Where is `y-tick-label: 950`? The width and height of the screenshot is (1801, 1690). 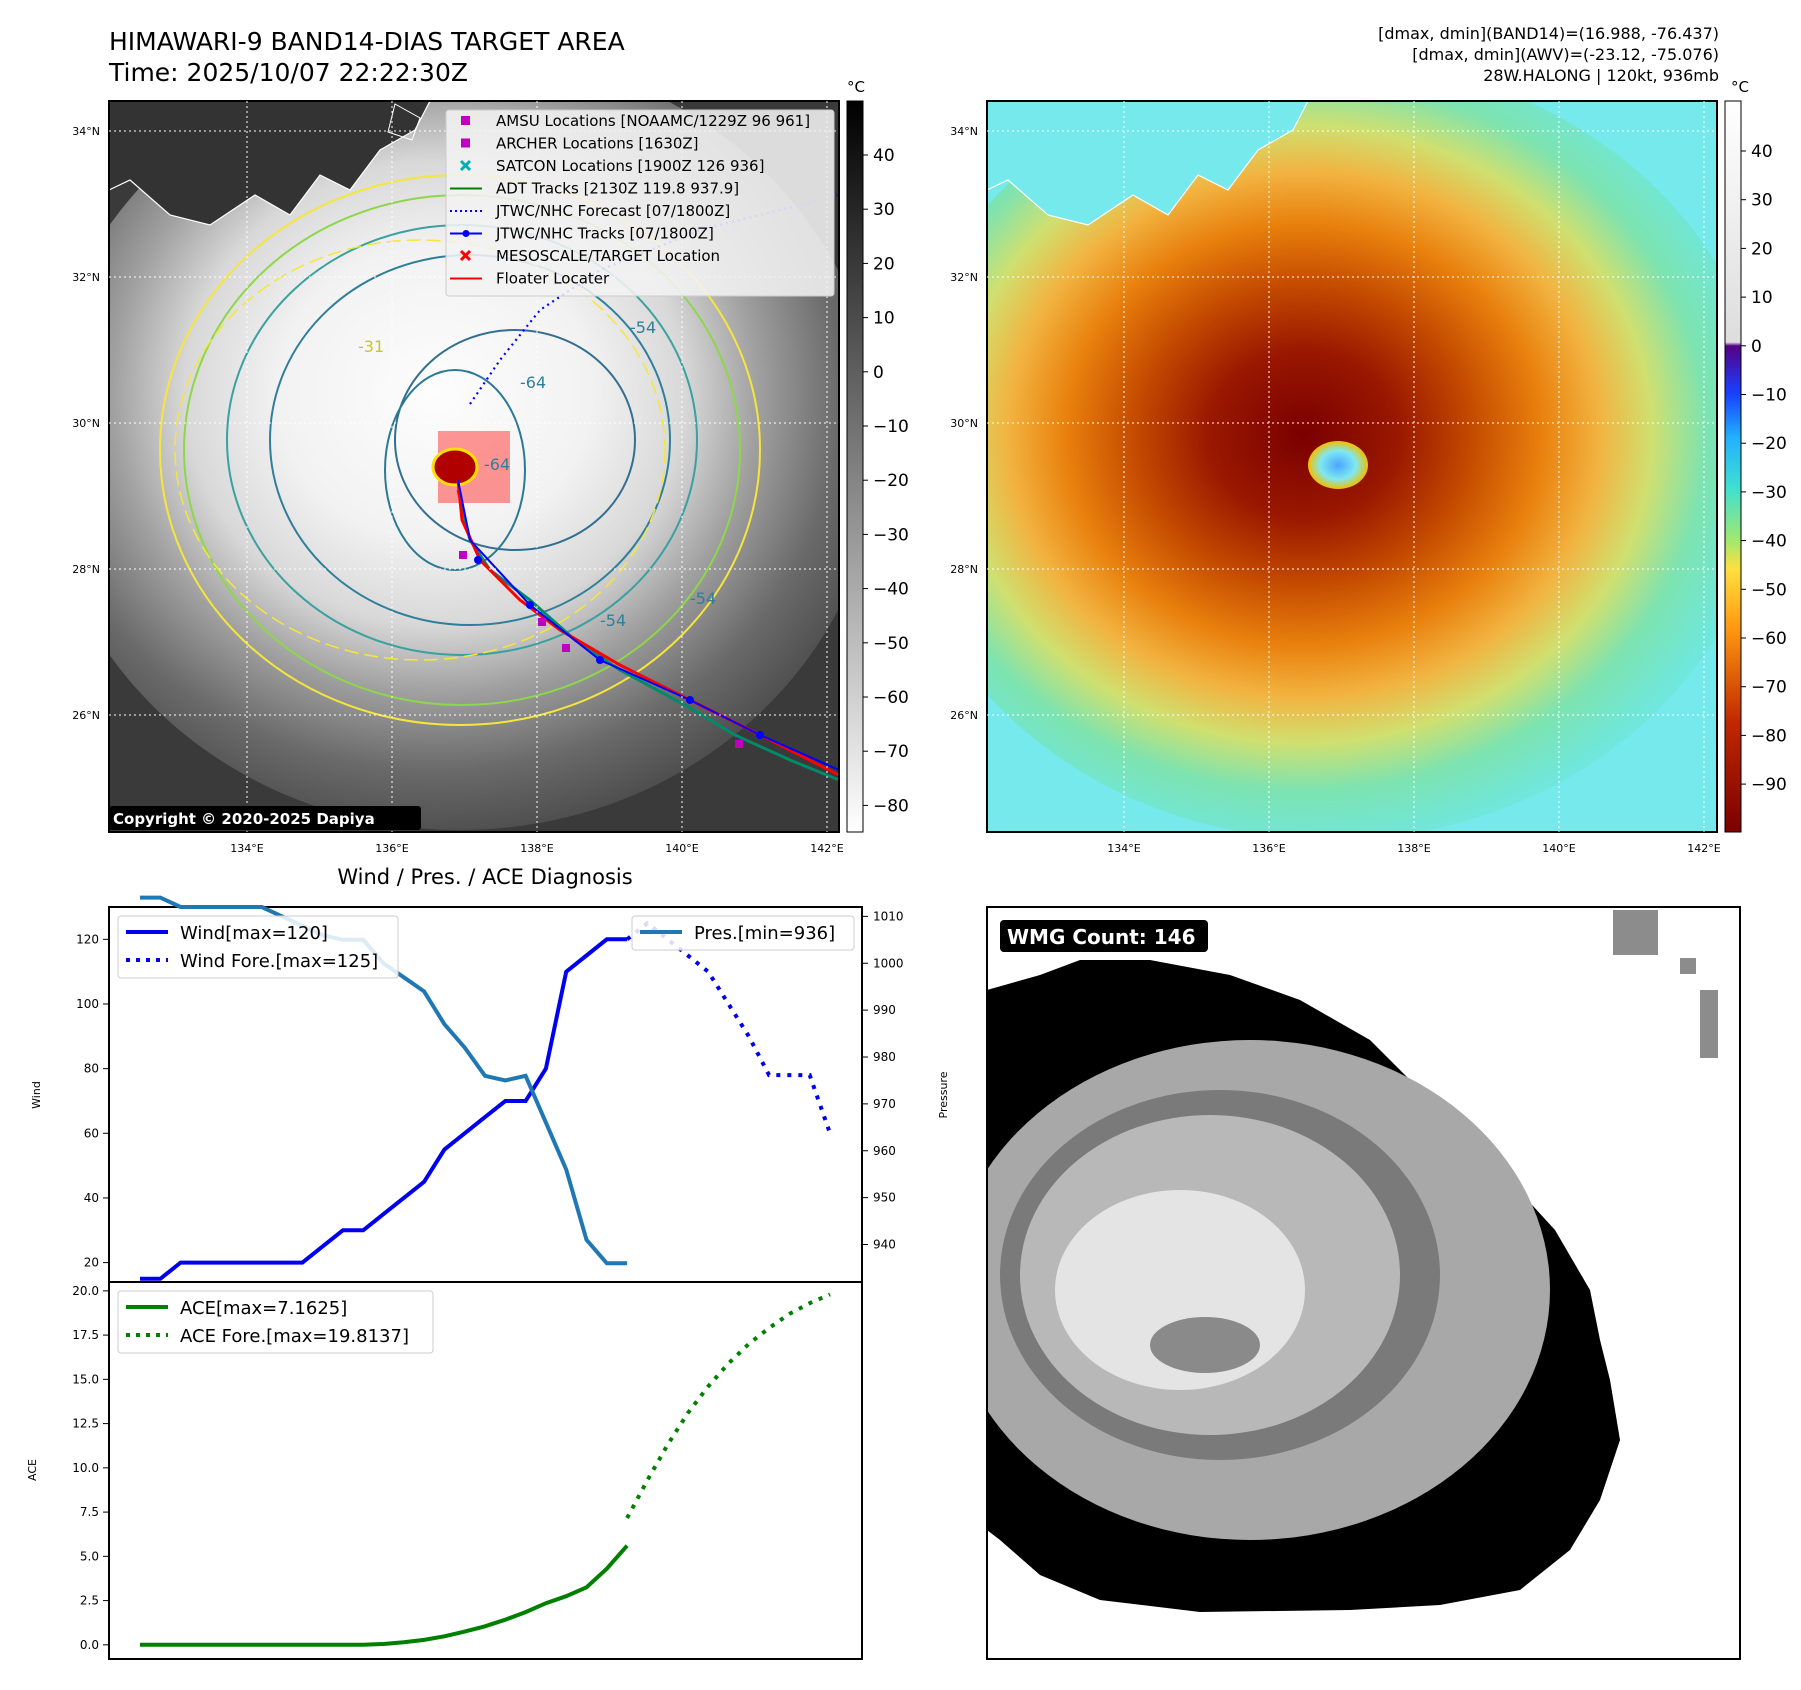 y-tick-label: 950 is located at coordinates (884, 1198).